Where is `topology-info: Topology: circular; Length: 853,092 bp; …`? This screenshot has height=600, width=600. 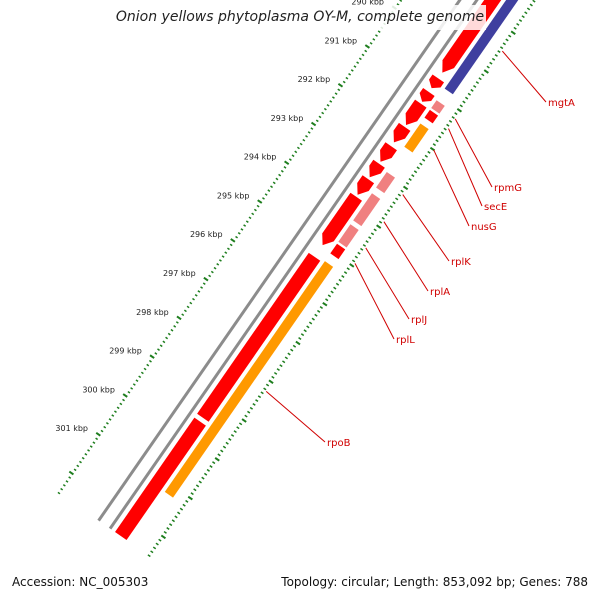 topology-info: Topology: circular; Length: 853,092 bp; … is located at coordinates (434, 582).